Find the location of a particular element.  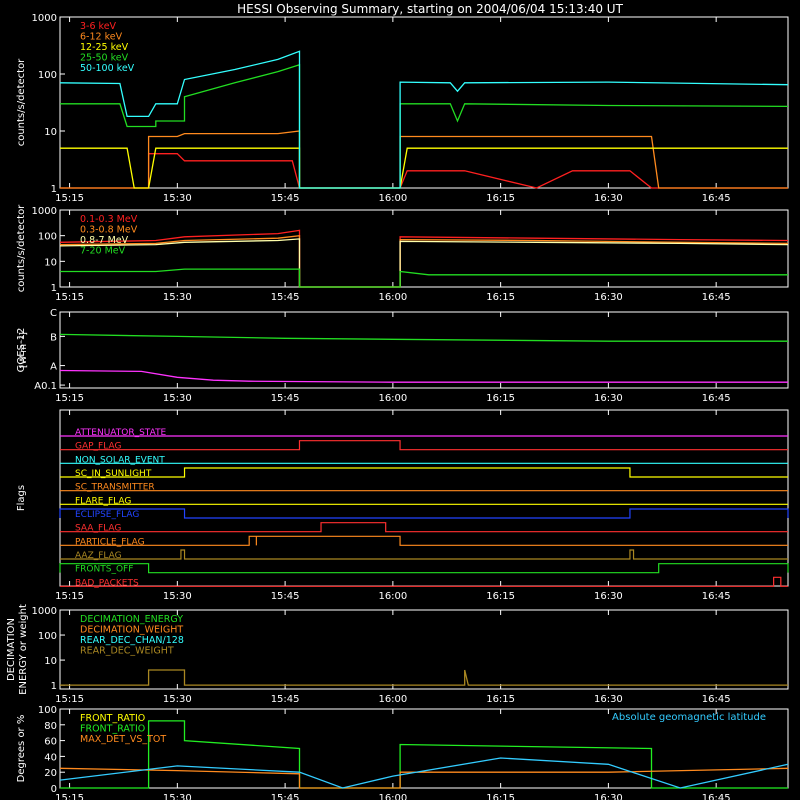

panel-annotation: Absolute geomagnetic latitude is located at coordinates (689, 717).